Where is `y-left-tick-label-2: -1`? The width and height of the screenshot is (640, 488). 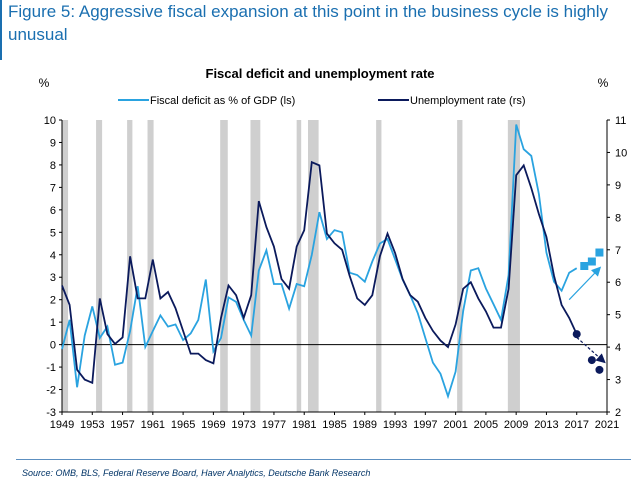
y-left-tick-label-2: -1 is located at coordinates (51, 368).